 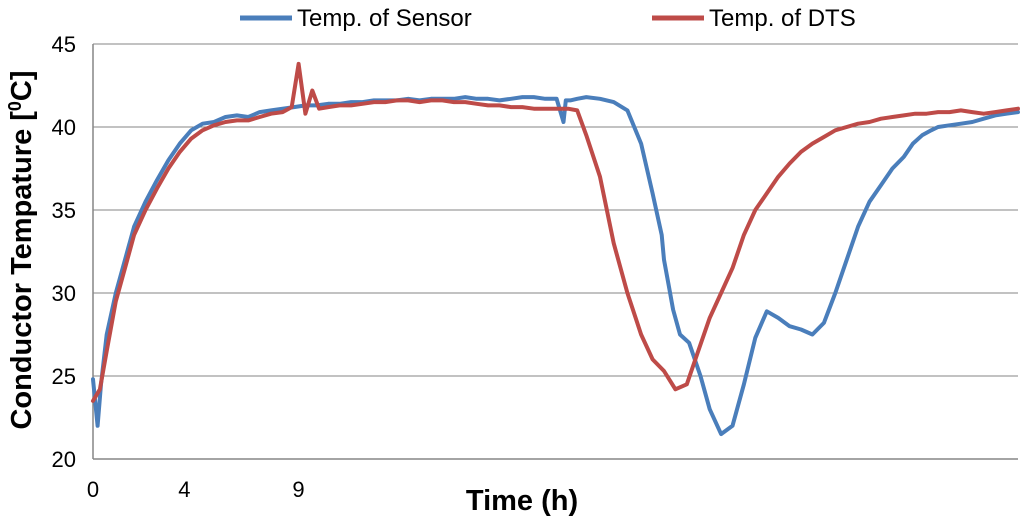 I want to click on y-tick-label: 45, so click(x=64, y=44).